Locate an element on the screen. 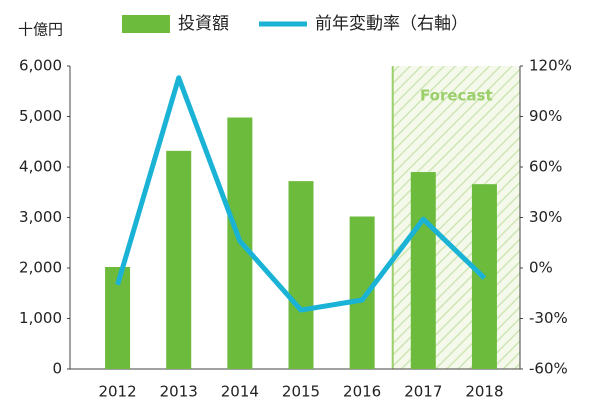  y2-tick-label: 60% is located at coordinates (545, 167).